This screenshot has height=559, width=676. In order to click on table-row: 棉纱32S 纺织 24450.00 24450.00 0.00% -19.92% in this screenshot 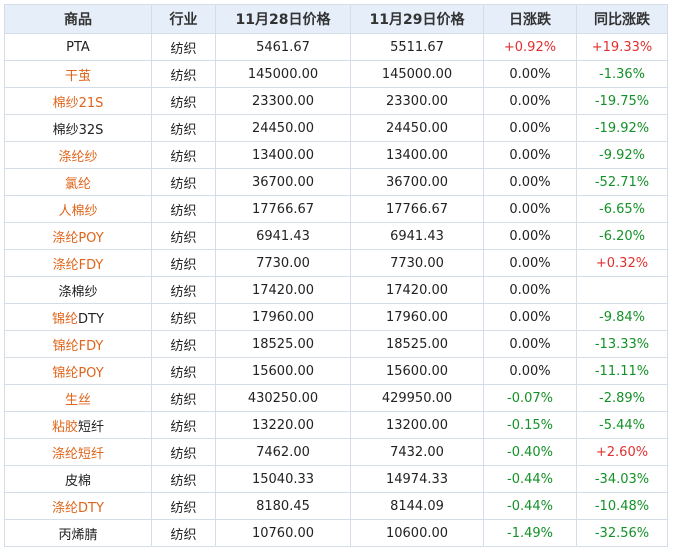, I will do `click(336, 128)`.